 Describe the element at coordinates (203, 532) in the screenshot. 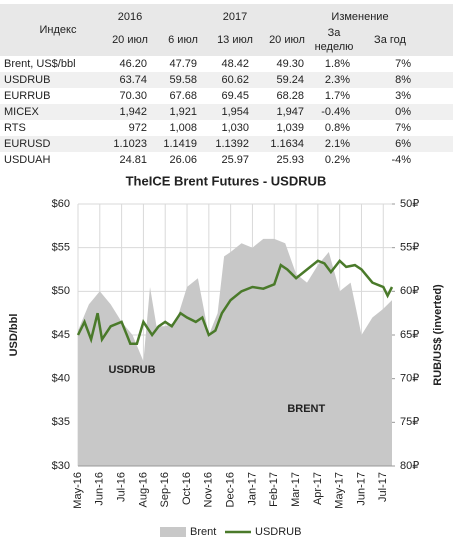

I see `legend-label: Brent` at that location.